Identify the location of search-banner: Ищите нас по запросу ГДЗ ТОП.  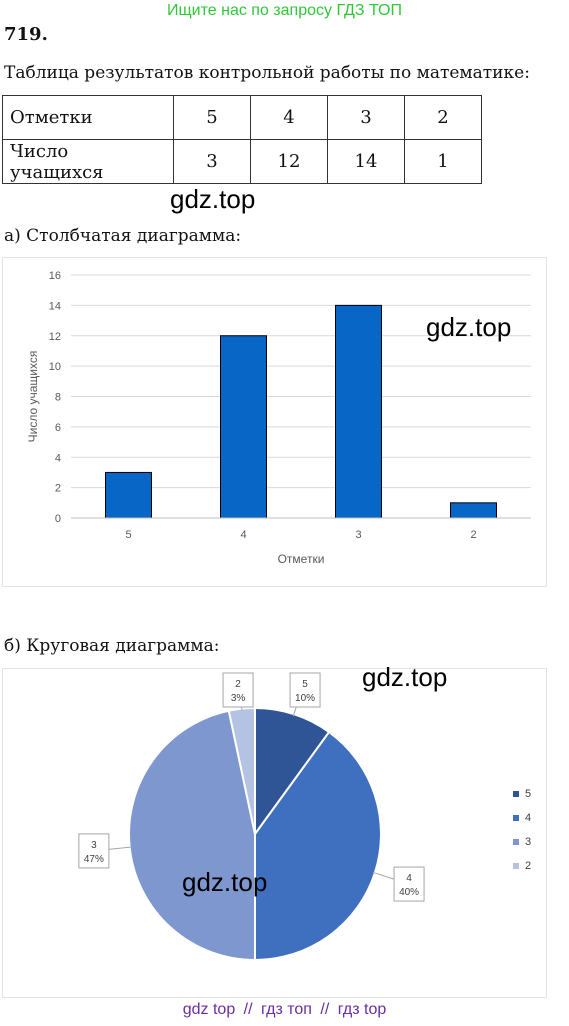
(284, 10).